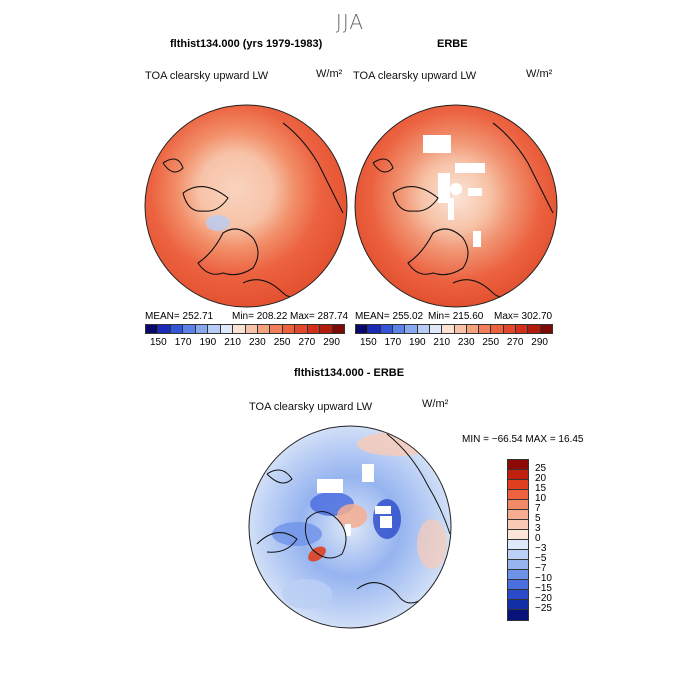 This screenshot has width=700, height=700. I want to click on season-title: JJA, so click(350, 22).